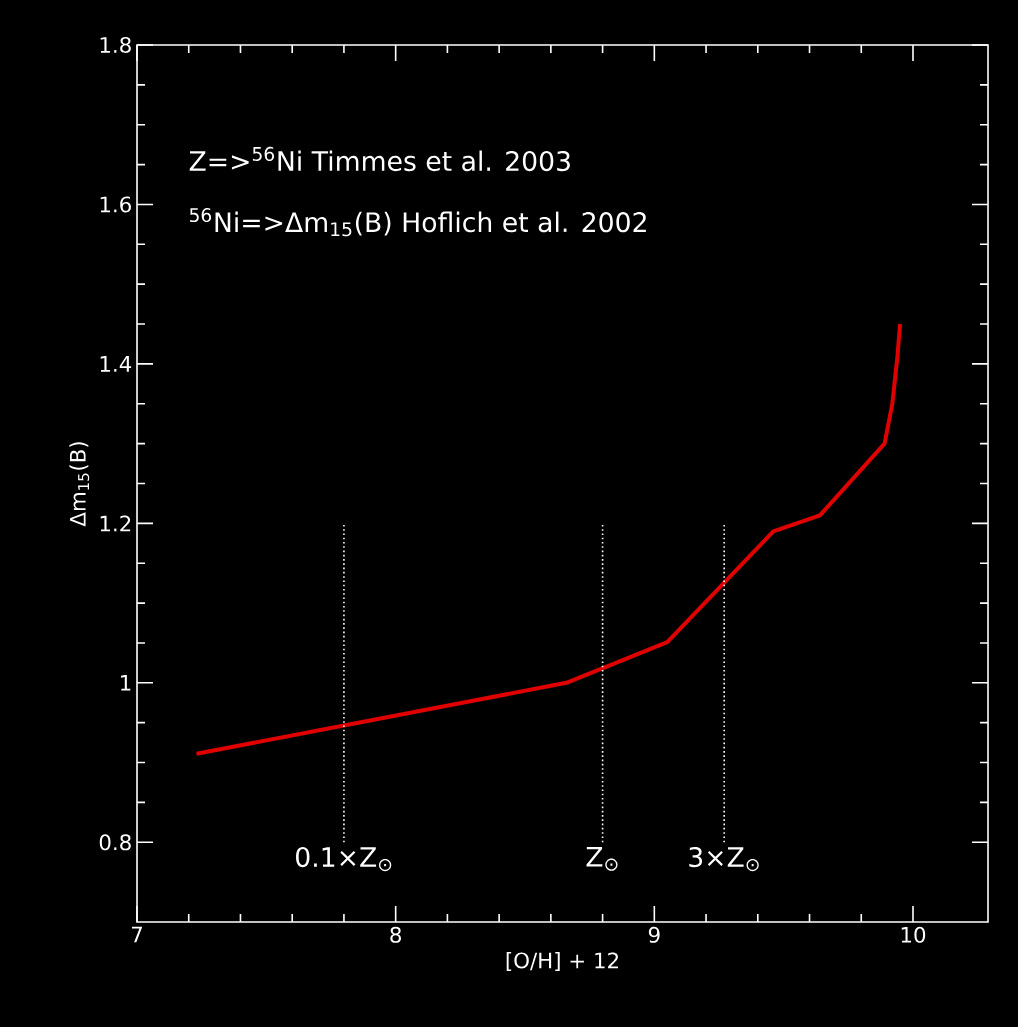  Describe the element at coordinates (602, 858) in the screenshot. I see `annotation: Z$_{⊙}$` at that location.